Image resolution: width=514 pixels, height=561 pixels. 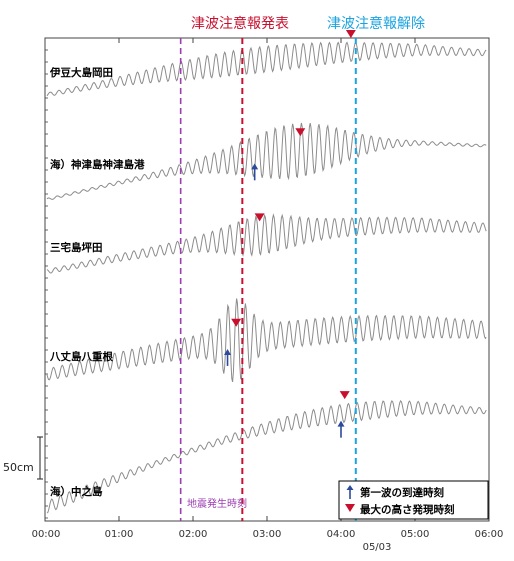 What do you see at coordinates (240, 23) in the screenshot?
I see `warning-issued-title: 津波注意報発表` at bounding box center [240, 23].